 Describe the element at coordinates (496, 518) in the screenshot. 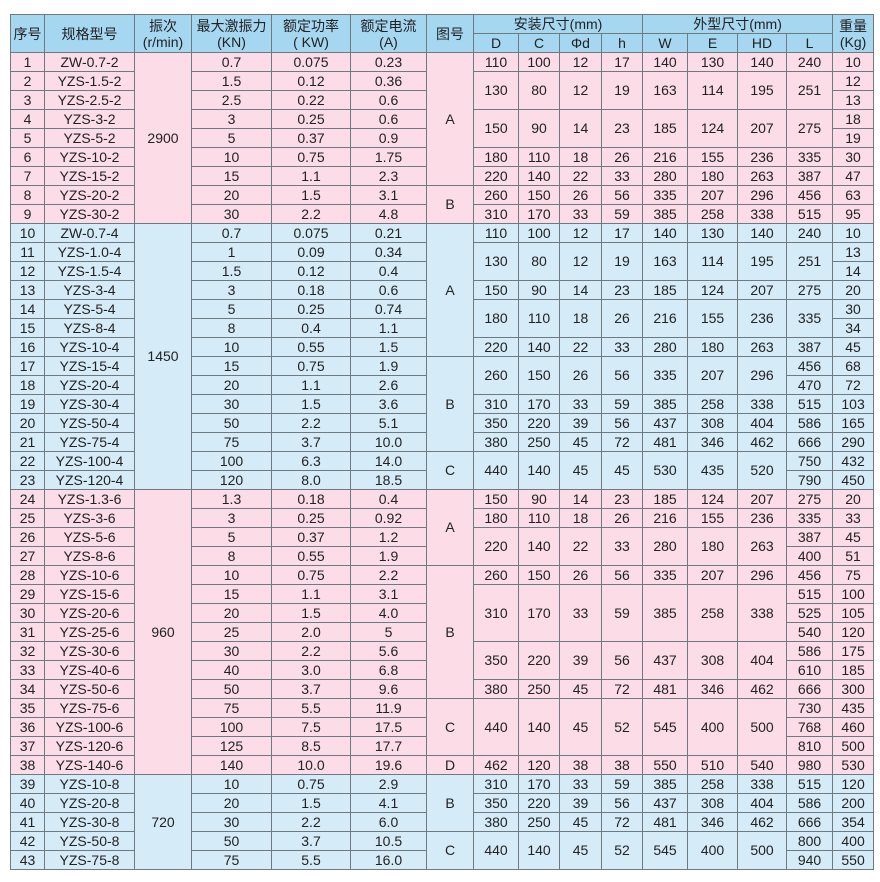

I see `cell-d: 180` at that location.